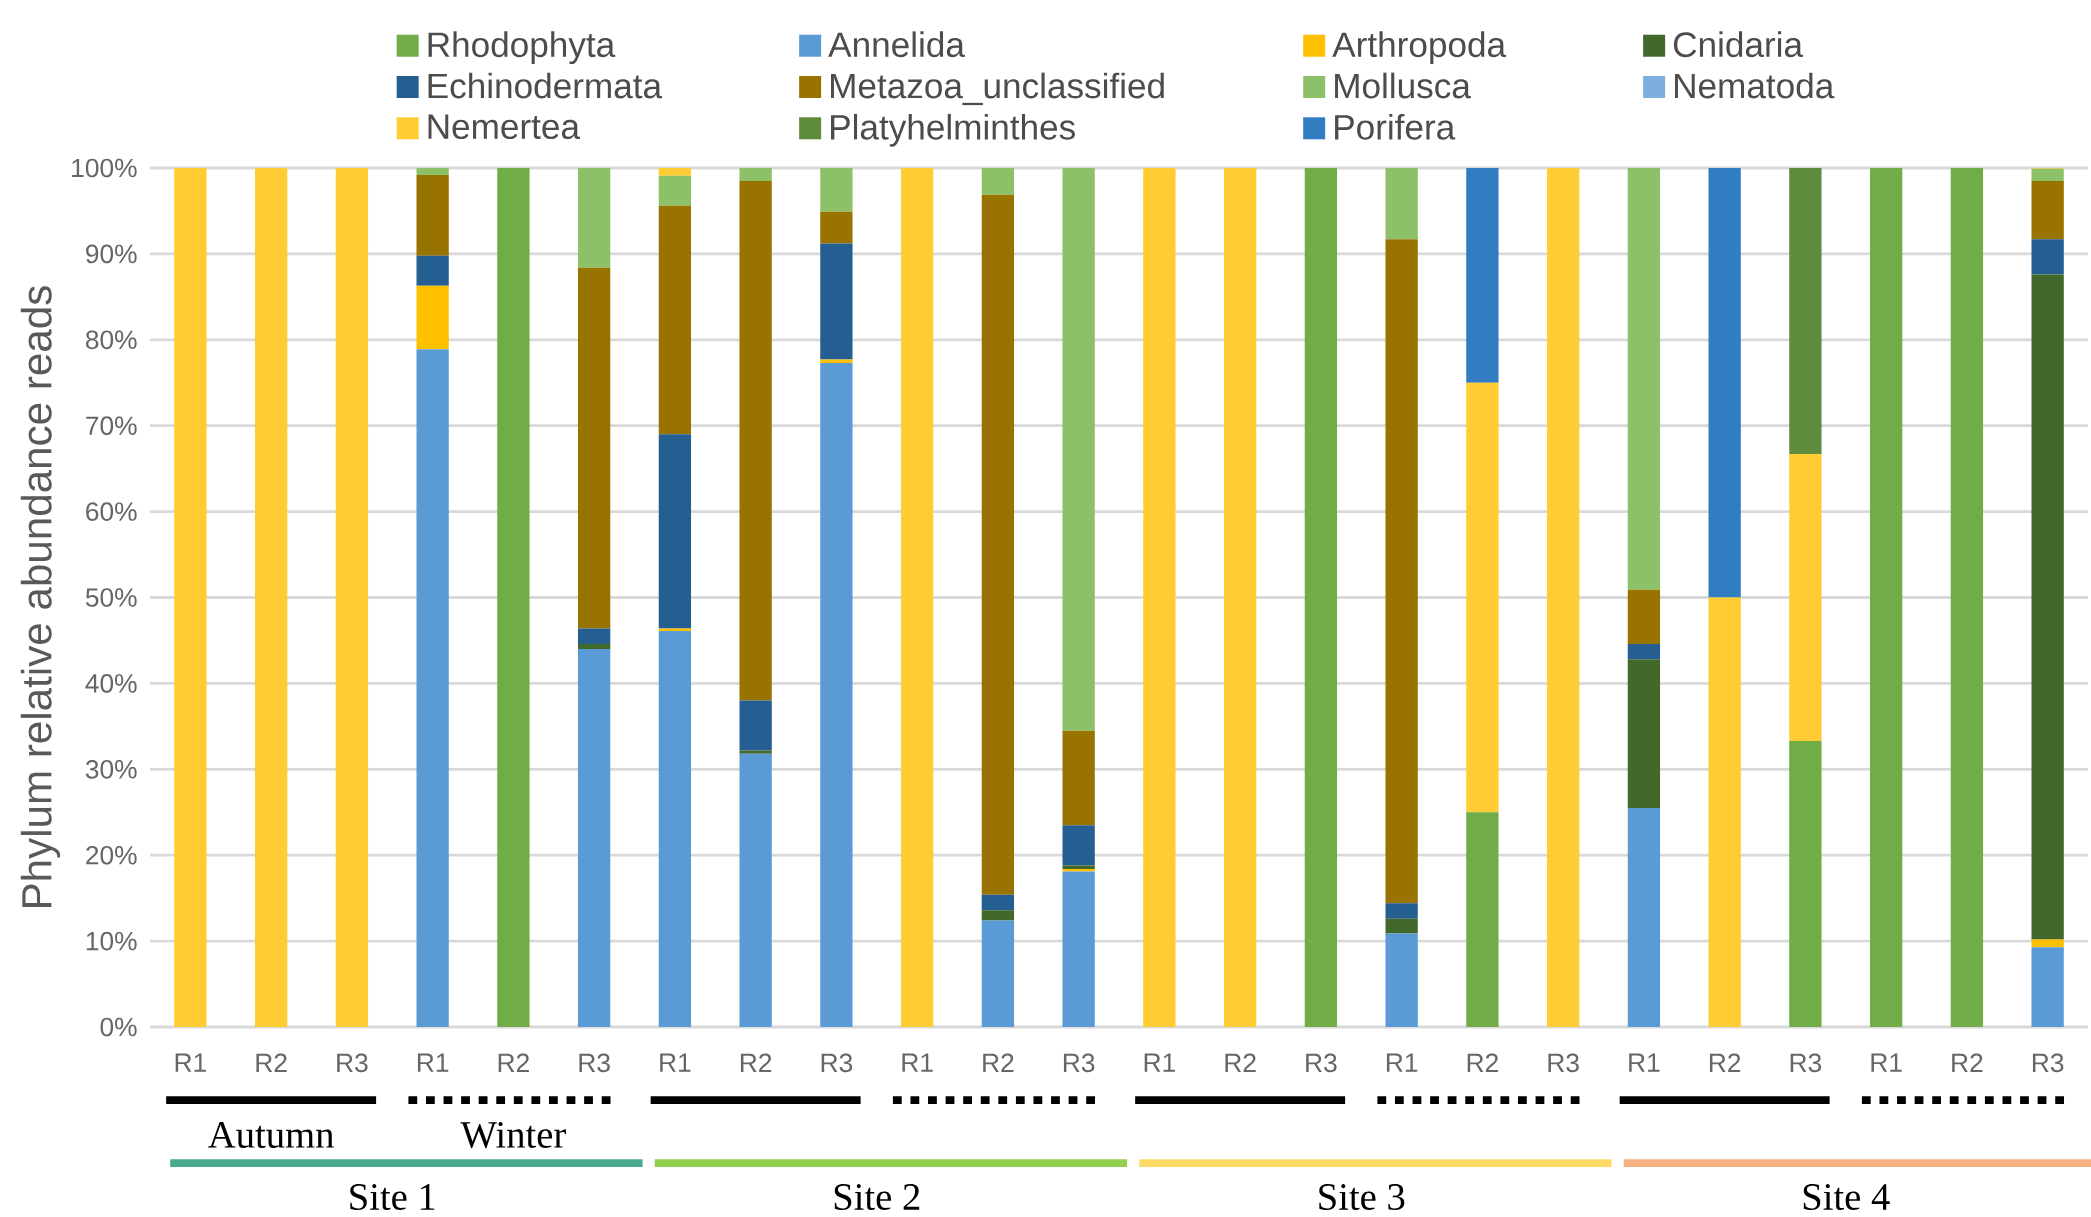 The width and height of the screenshot is (2091, 1217). What do you see at coordinates (118, 1027) in the screenshot?
I see `y-tick-label: 0%` at bounding box center [118, 1027].